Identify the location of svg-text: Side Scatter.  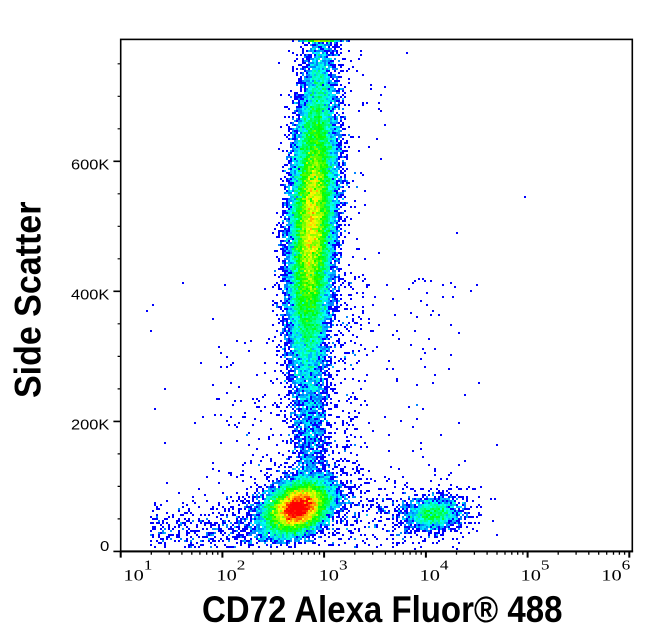
(28, 300).